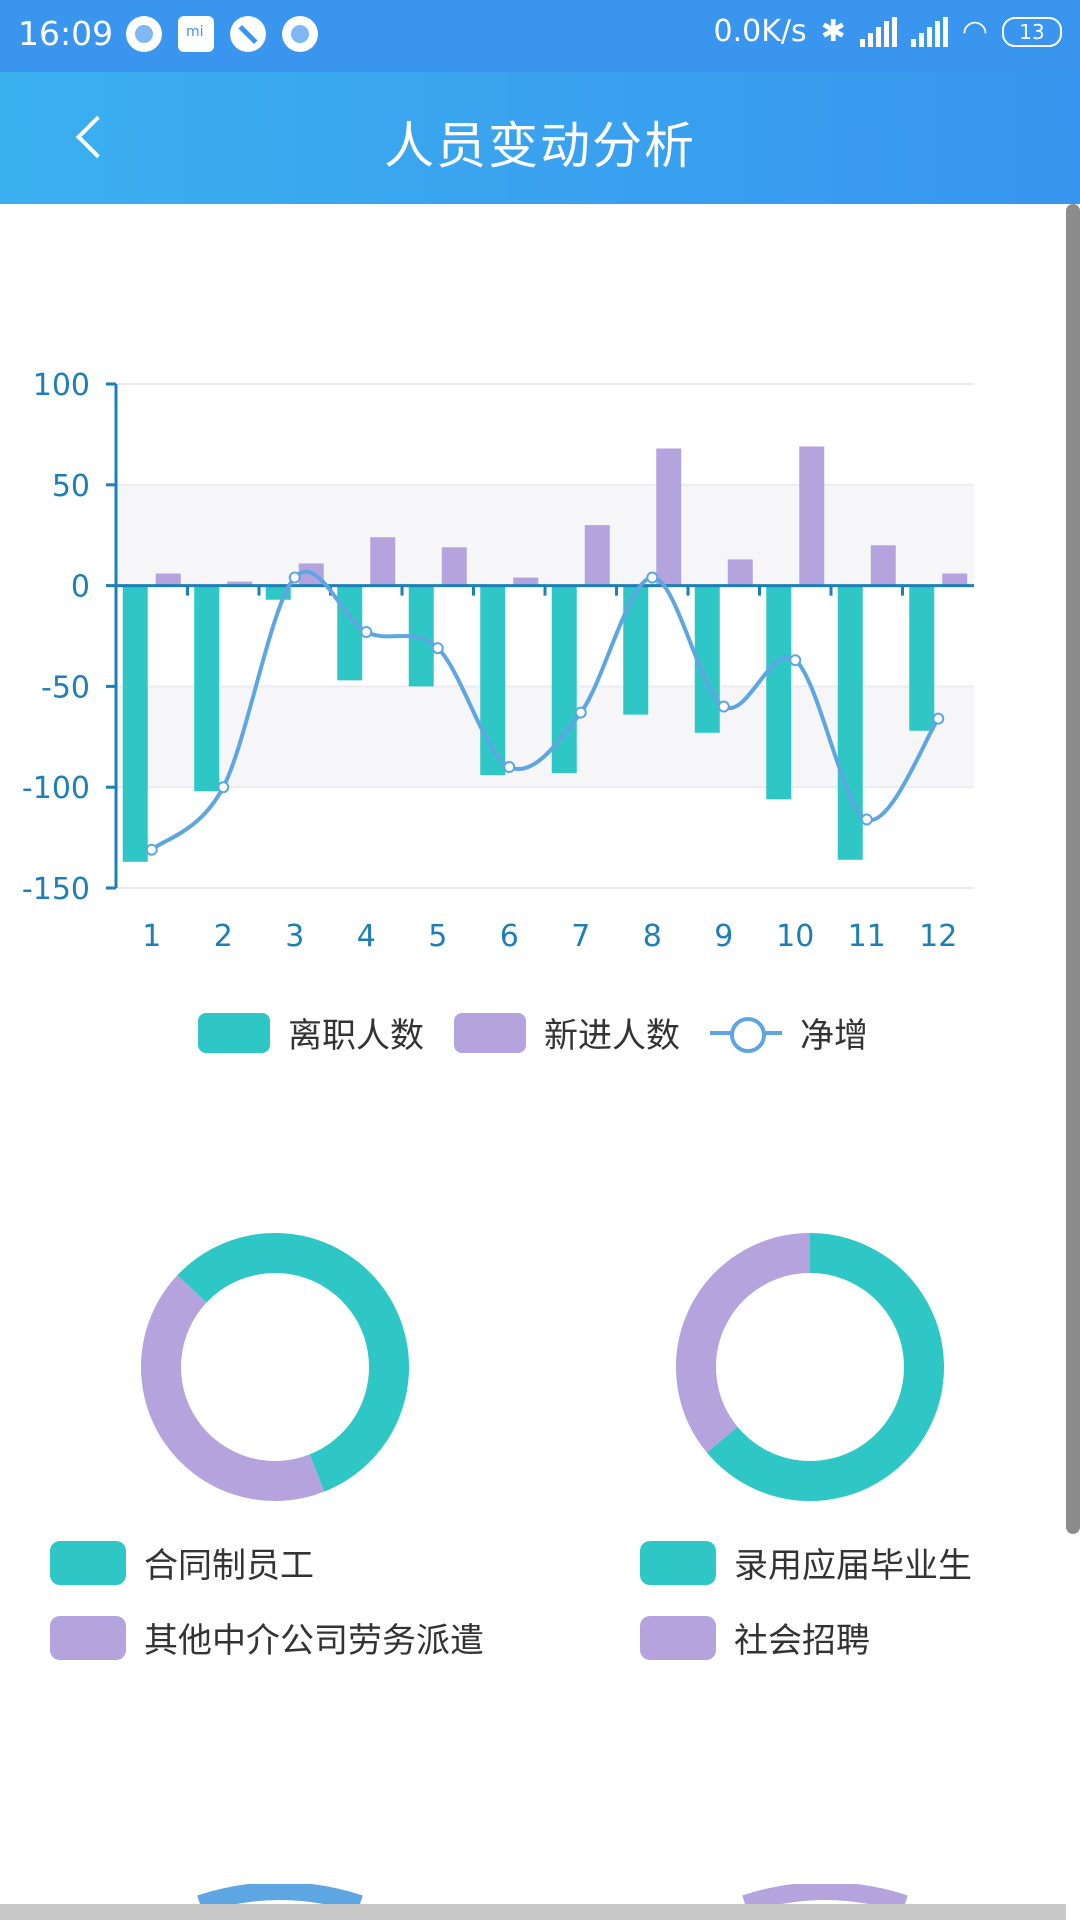 The height and width of the screenshot is (1920, 1080). Describe the element at coordinates (222, 34) in the screenshot. I see `status-notification-icons` at that location.